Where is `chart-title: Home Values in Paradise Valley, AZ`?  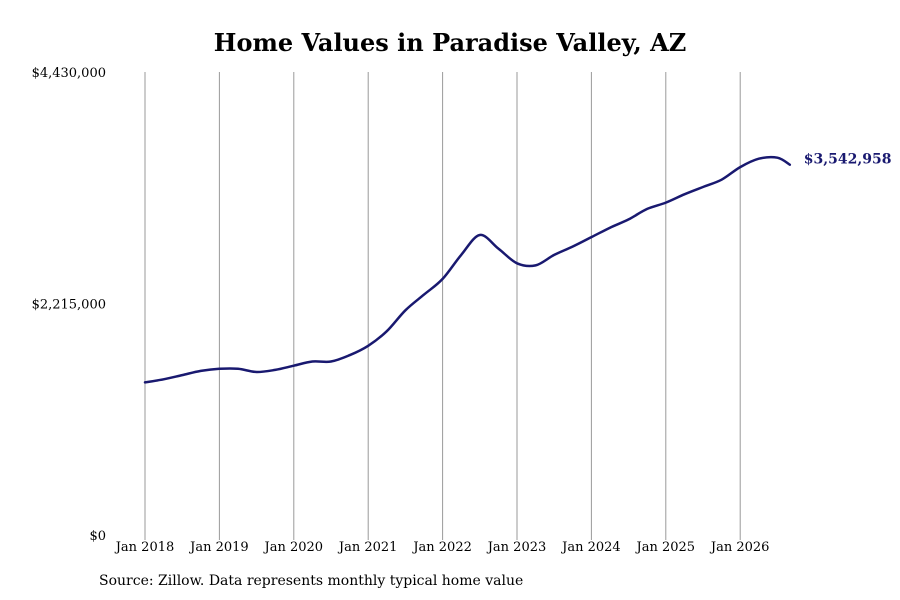 chart-title: Home Values in Paradise Valley, AZ is located at coordinates (450, 42).